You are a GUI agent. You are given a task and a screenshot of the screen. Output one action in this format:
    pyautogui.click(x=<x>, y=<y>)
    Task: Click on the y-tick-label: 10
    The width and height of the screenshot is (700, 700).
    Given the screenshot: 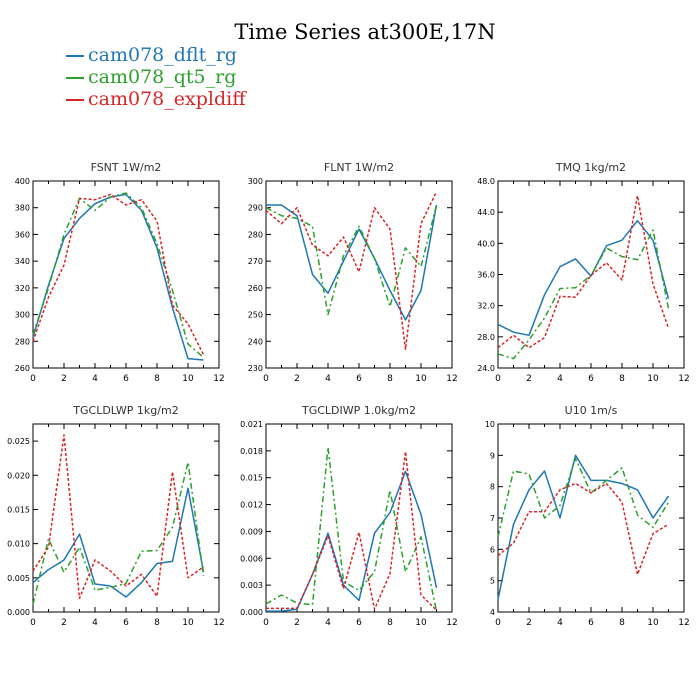 What is the action you would take?
    pyautogui.click(x=490, y=424)
    